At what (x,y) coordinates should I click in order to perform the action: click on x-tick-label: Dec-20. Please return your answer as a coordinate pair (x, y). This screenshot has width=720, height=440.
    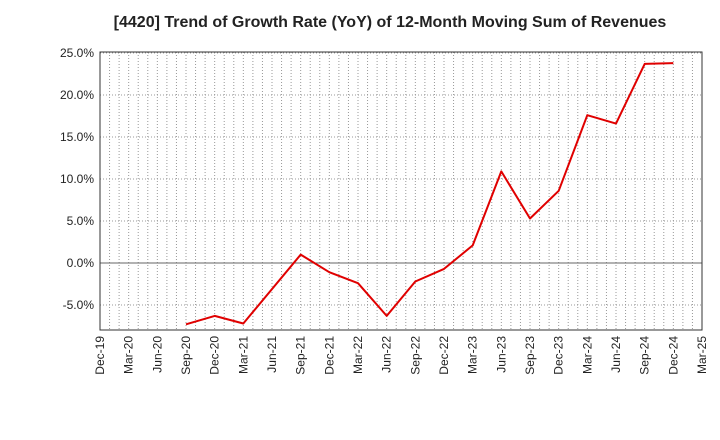
    Looking at the image, I should click on (215, 355).